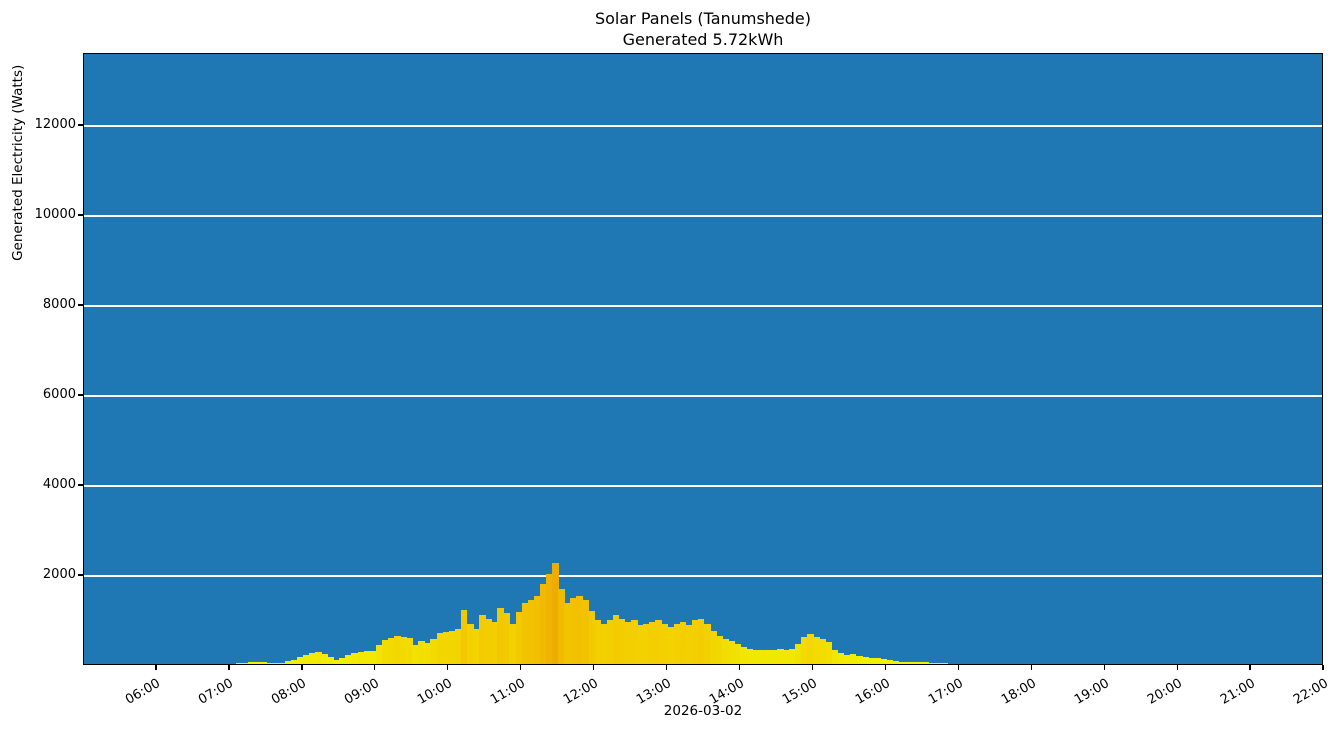  Describe the element at coordinates (703, 18) in the screenshot. I see `chart-title-line1: Solar Panels (Tanumshede)` at that location.